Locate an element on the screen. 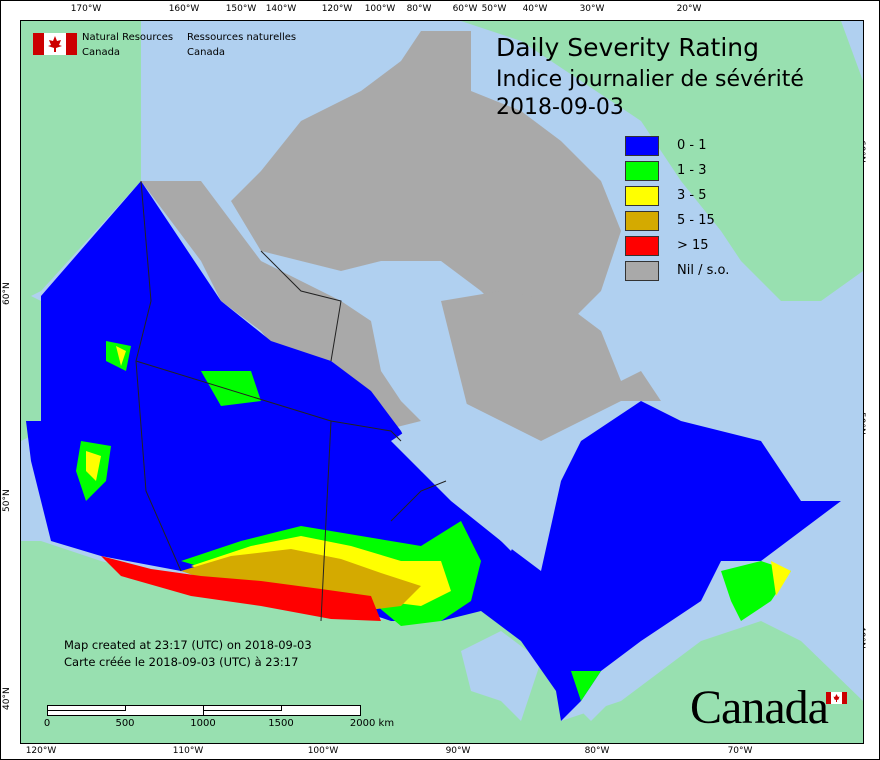  left-tick-label: 60°N is located at coordinates (7, 293).